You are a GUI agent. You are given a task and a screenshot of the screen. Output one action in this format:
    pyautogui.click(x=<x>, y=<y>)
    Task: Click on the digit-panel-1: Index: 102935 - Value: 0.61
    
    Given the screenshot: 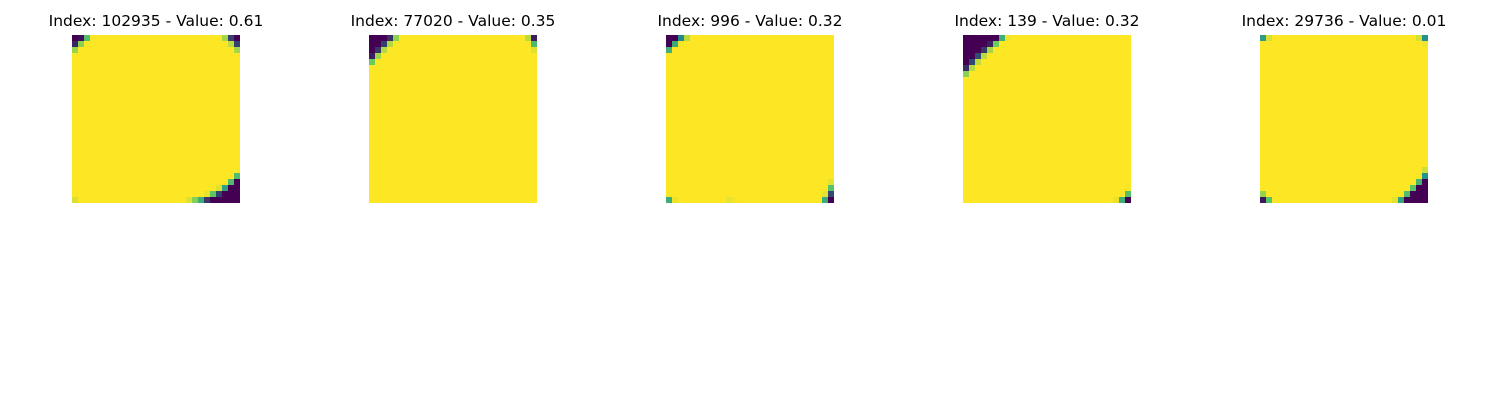 What is the action you would take?
    pyautogui.click(x=156, y=105)
    